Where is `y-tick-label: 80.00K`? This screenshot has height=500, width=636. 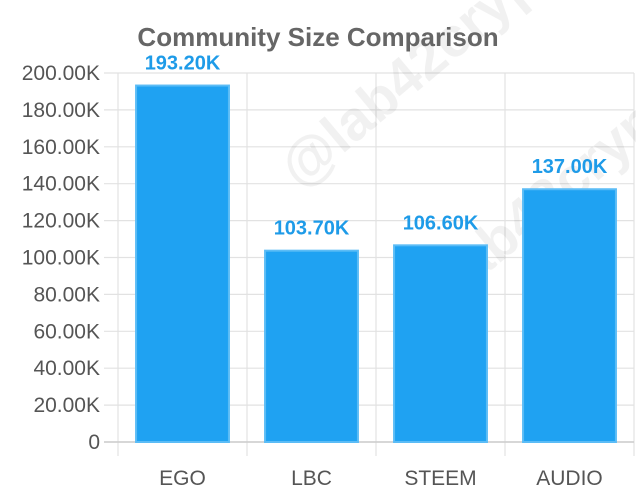 y-tick-label: 80.00K is located at coordinates (66, 294).